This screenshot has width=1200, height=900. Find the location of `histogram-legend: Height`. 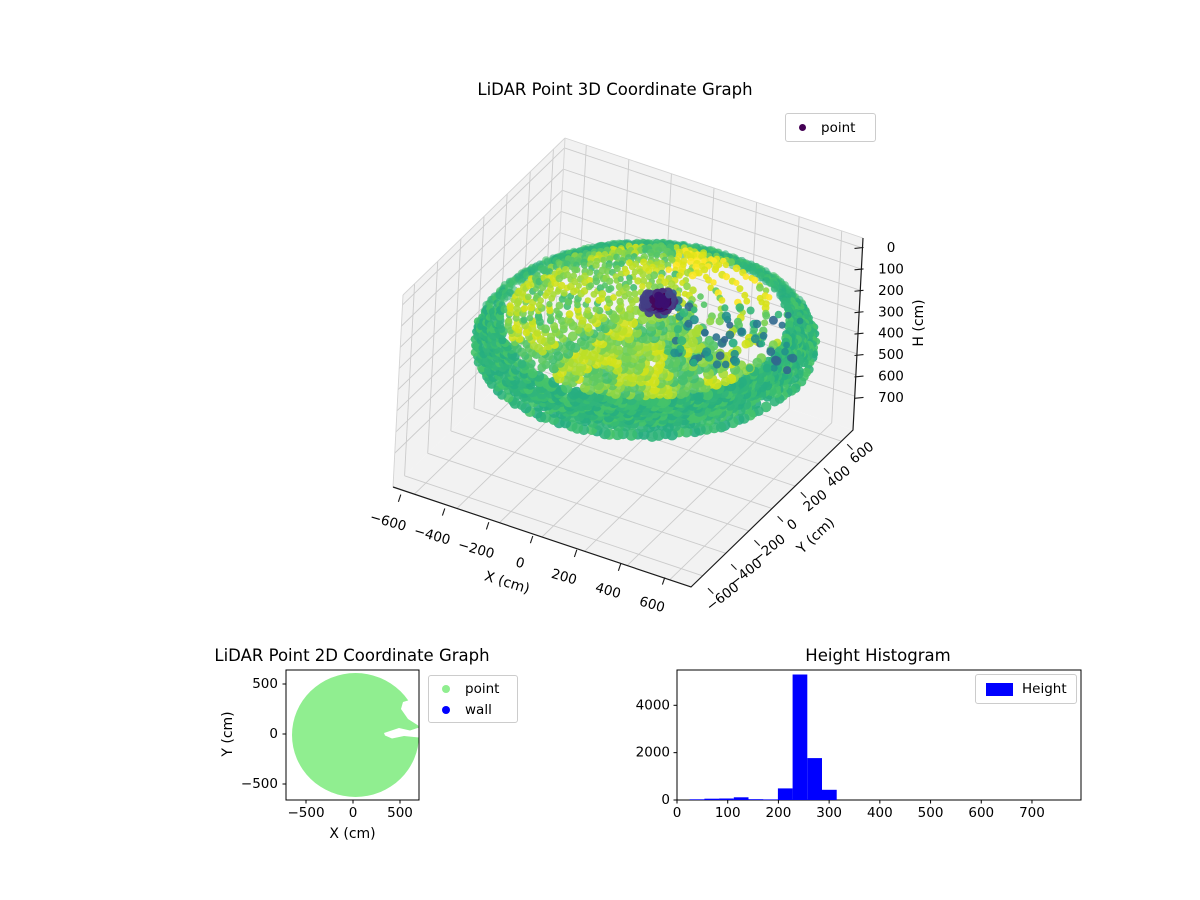

histogram-legend: Height is located at coordinates (1026, 689).